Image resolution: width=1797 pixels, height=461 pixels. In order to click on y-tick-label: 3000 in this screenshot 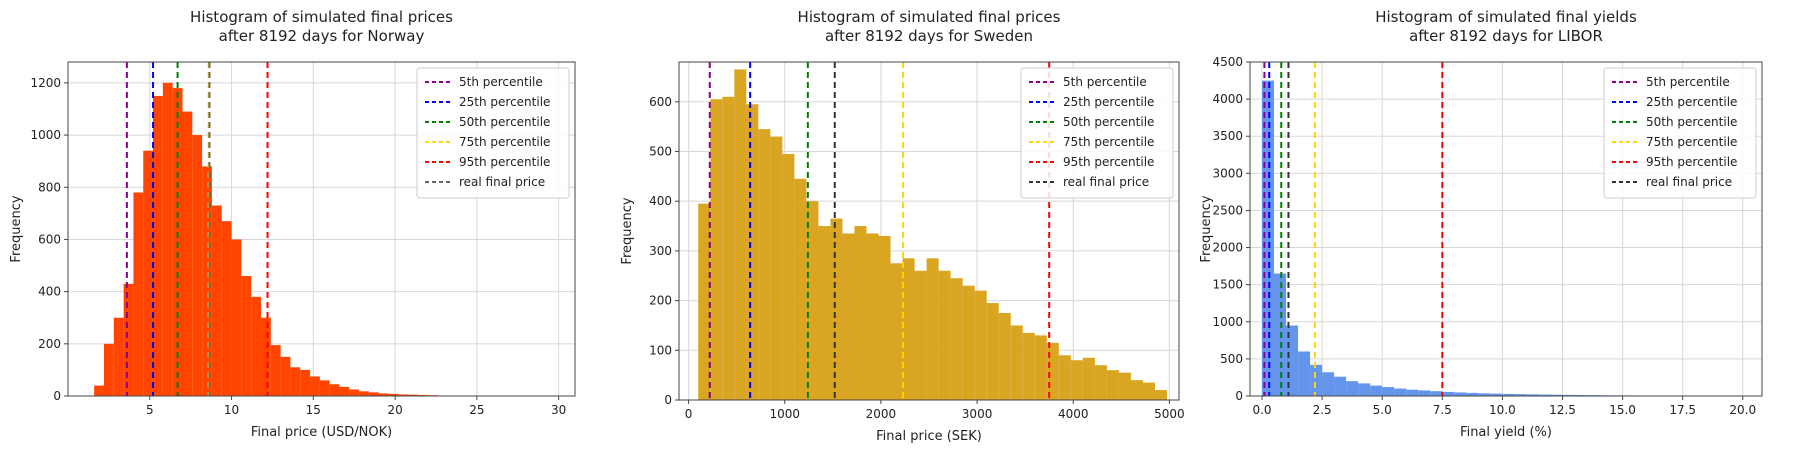, I will do `click(1227, 173)`.